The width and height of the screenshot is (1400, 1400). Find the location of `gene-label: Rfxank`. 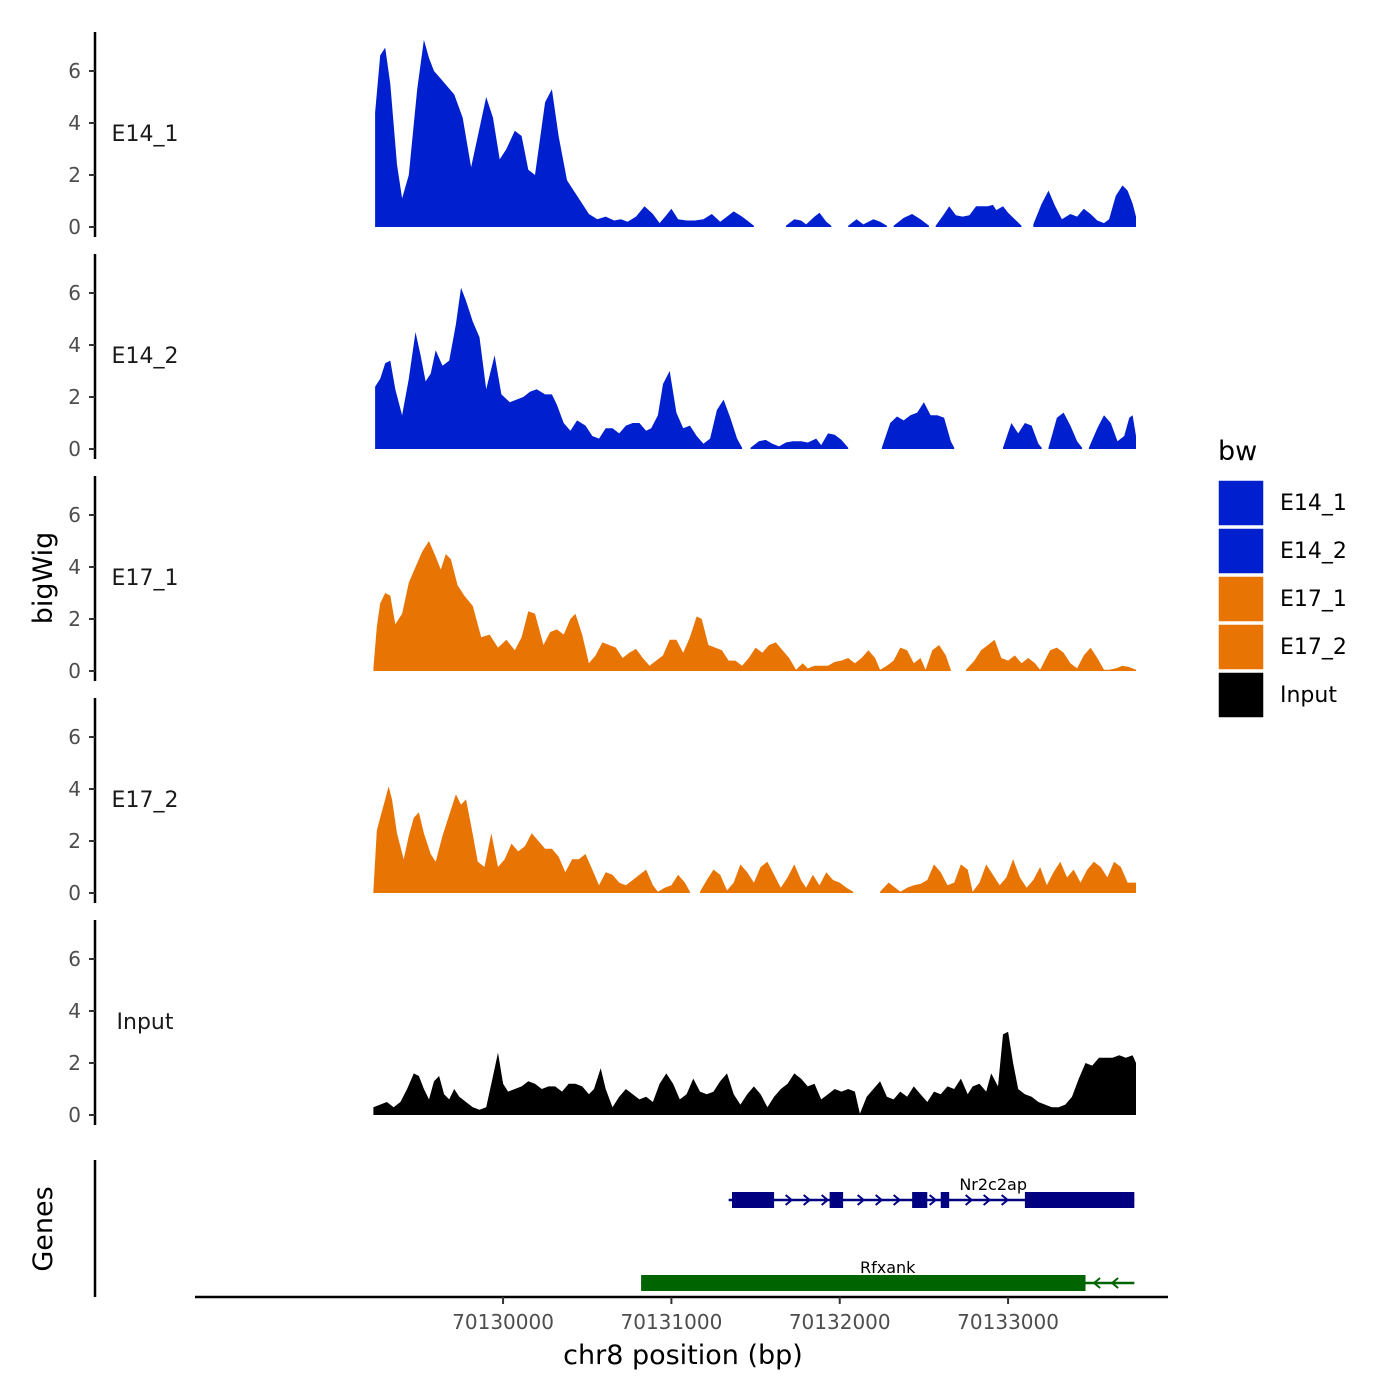

gene-label: Rfxank is located at coordinates (888, 1267).